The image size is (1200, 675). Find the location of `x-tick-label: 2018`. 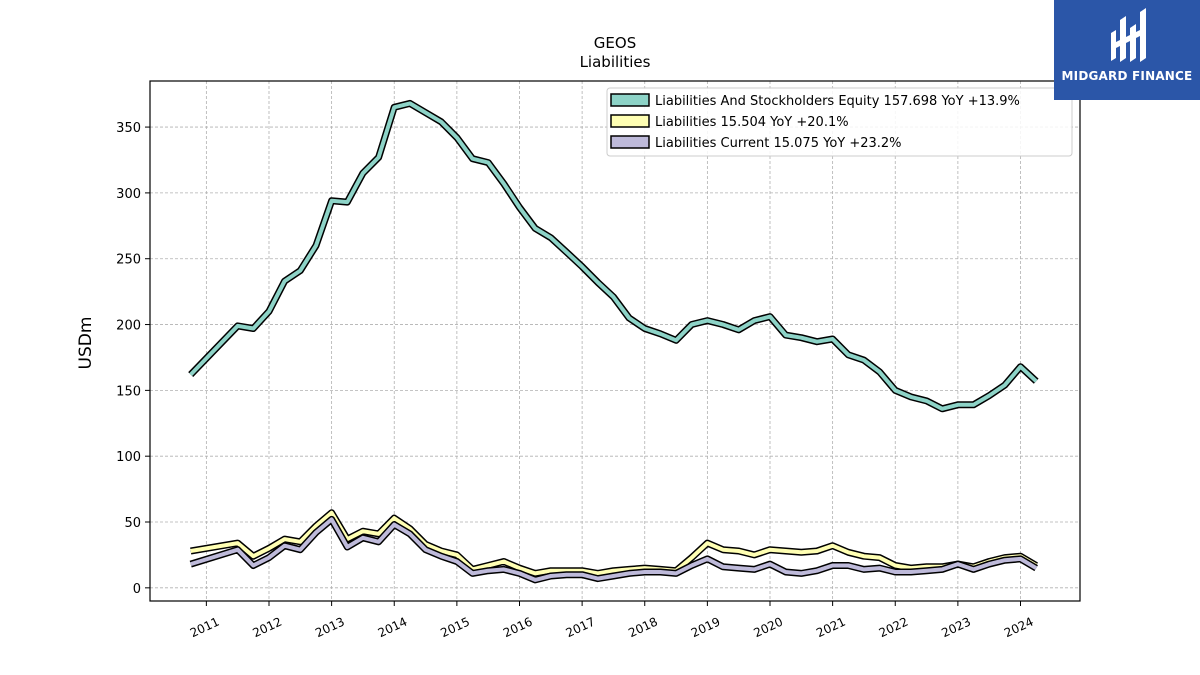

x-tick-label: 2018 is located at coordinates (643, 628).